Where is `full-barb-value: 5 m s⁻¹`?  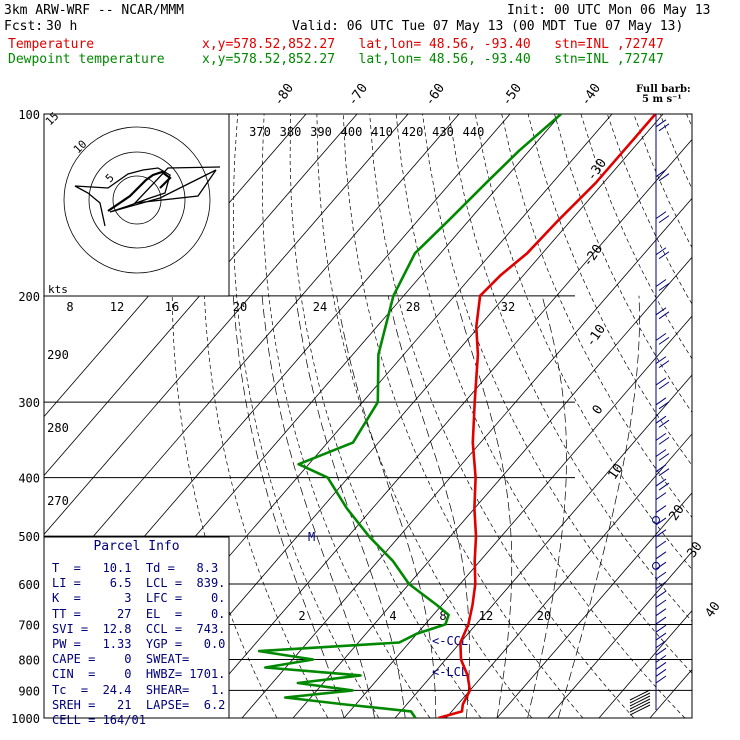 full-barb-value: 5 m s⁻¹ is located at coordinates (662, 99).